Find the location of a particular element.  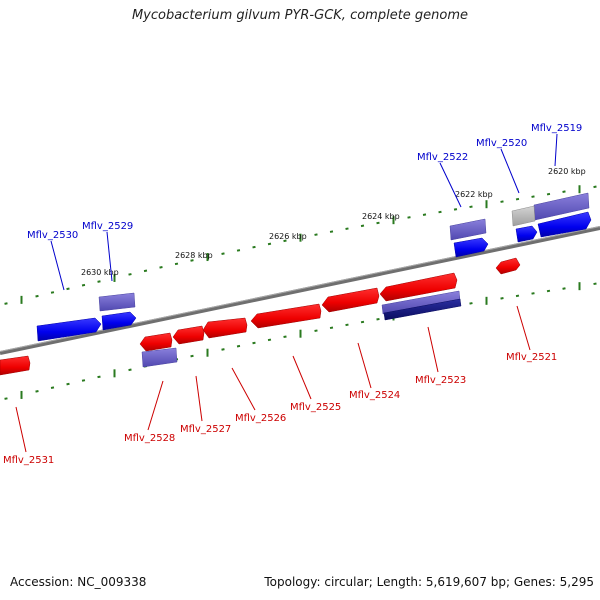

gene-label-mflv-2521: Mflv_2521 is located at coordinates (531, 357).